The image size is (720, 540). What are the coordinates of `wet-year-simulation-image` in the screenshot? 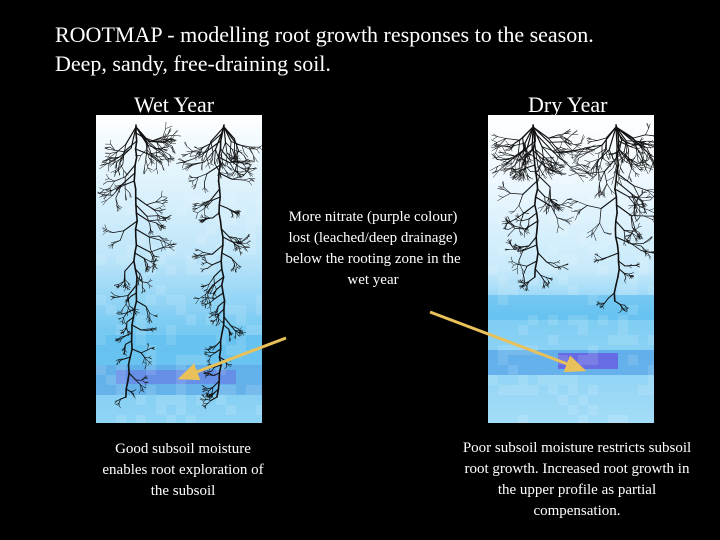 It's located at (179, 269).